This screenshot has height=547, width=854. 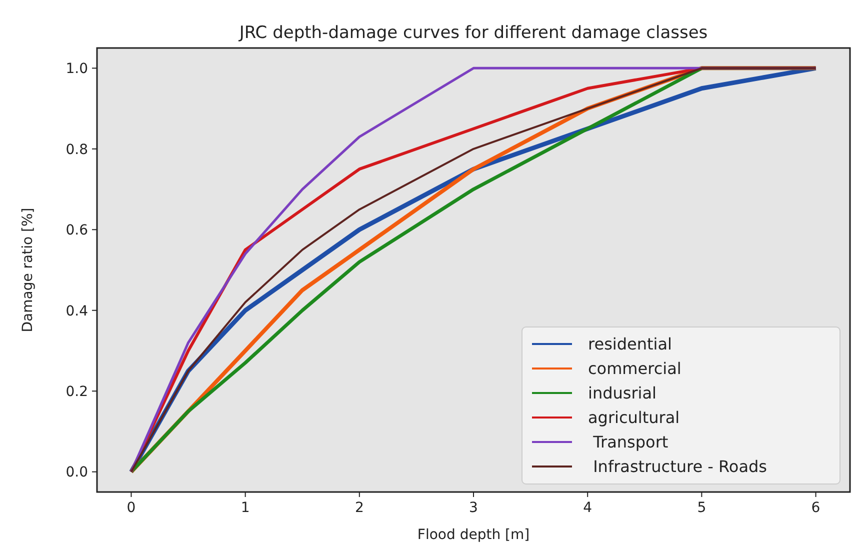 What do you see at coordinates (635, 368) in the screenshot?
I see `legend-label: commercial` at bounding box center [635, 368].